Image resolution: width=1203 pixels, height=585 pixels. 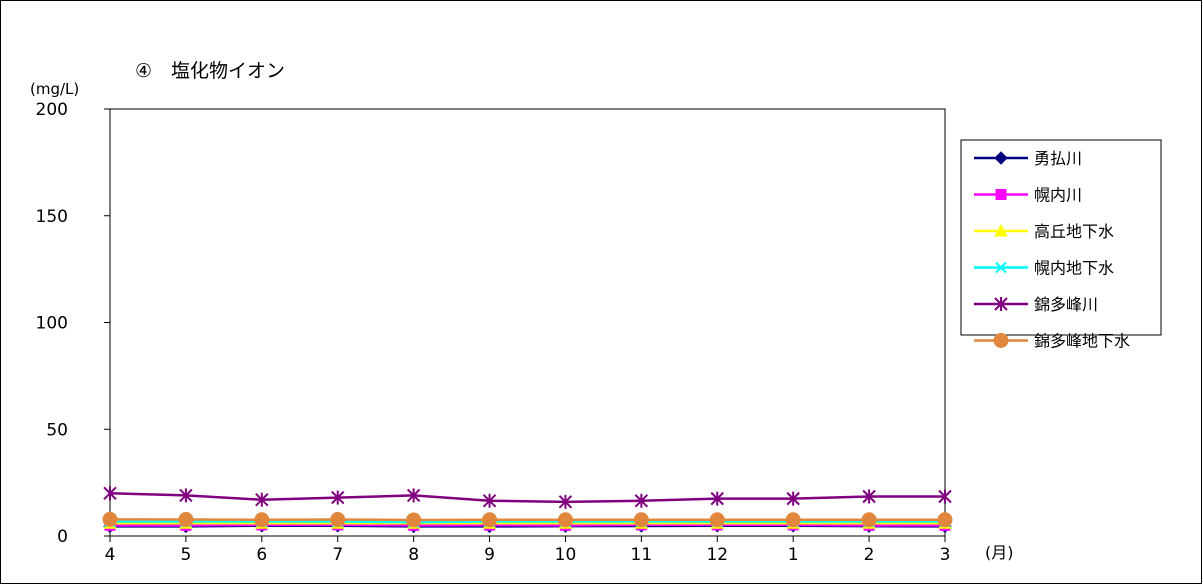 I want to click on legend-label: 錦多峰川, so click(x=1066, y=304).